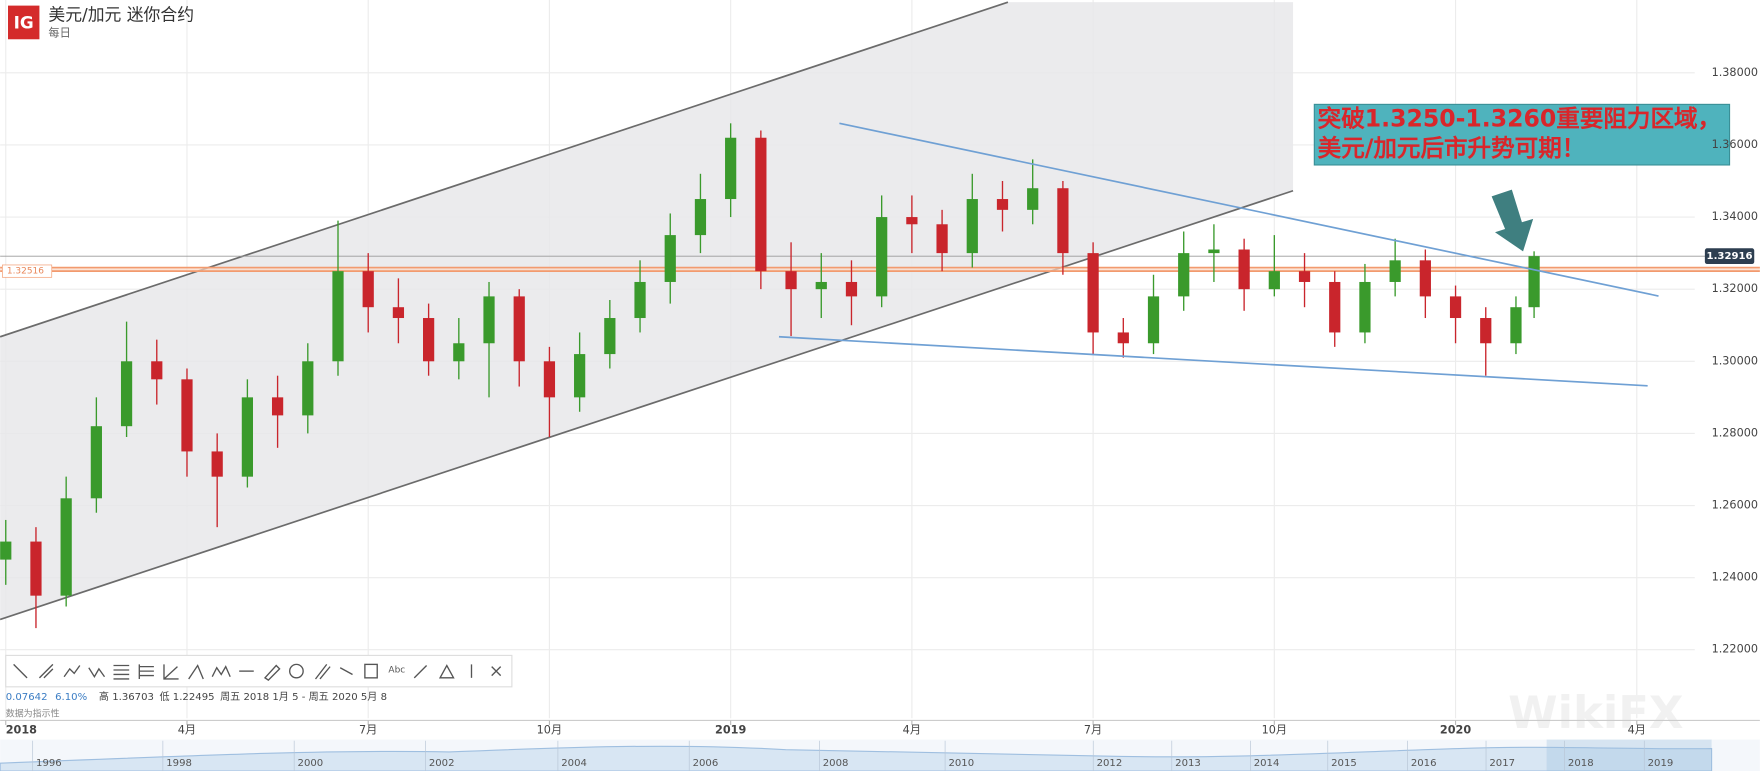  I want to click on navigator-area, so click(856, 758).